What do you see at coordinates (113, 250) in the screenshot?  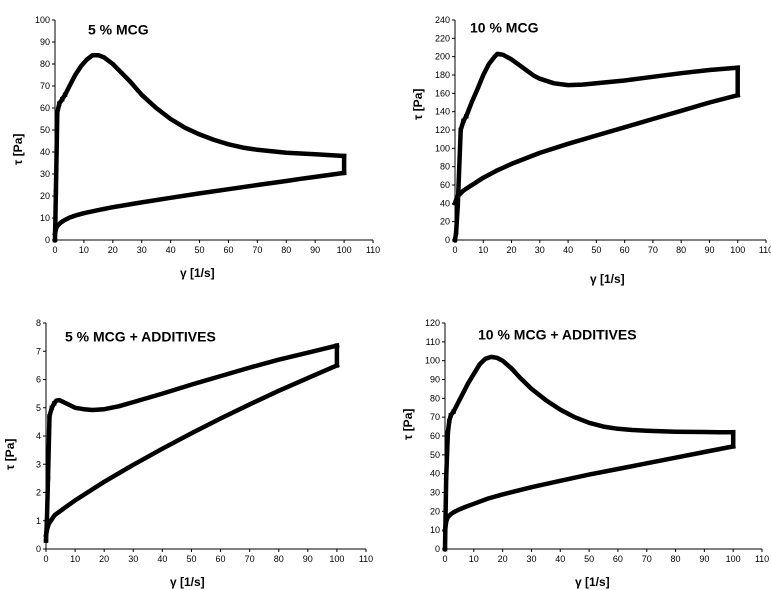 I see `panel-1-x-tick-label: 20` at bounding box center [113, 250].